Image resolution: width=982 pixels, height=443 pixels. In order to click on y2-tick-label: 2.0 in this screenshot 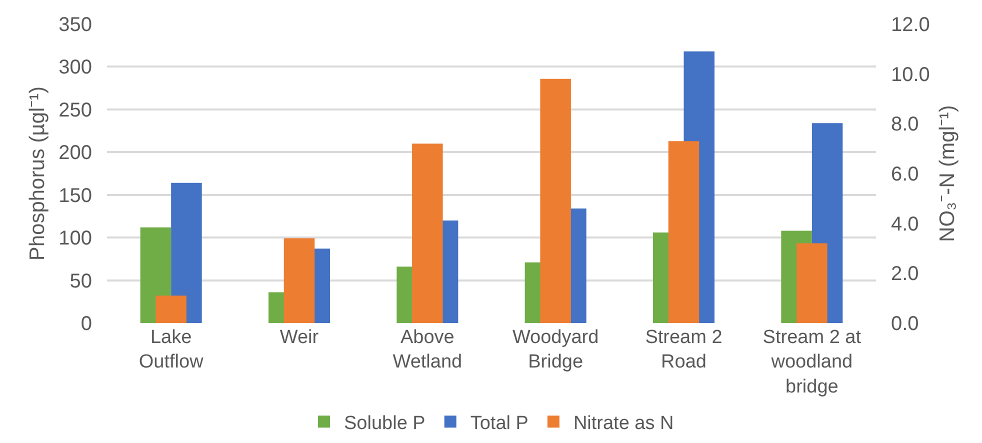, I will do `click(905, 274)`.